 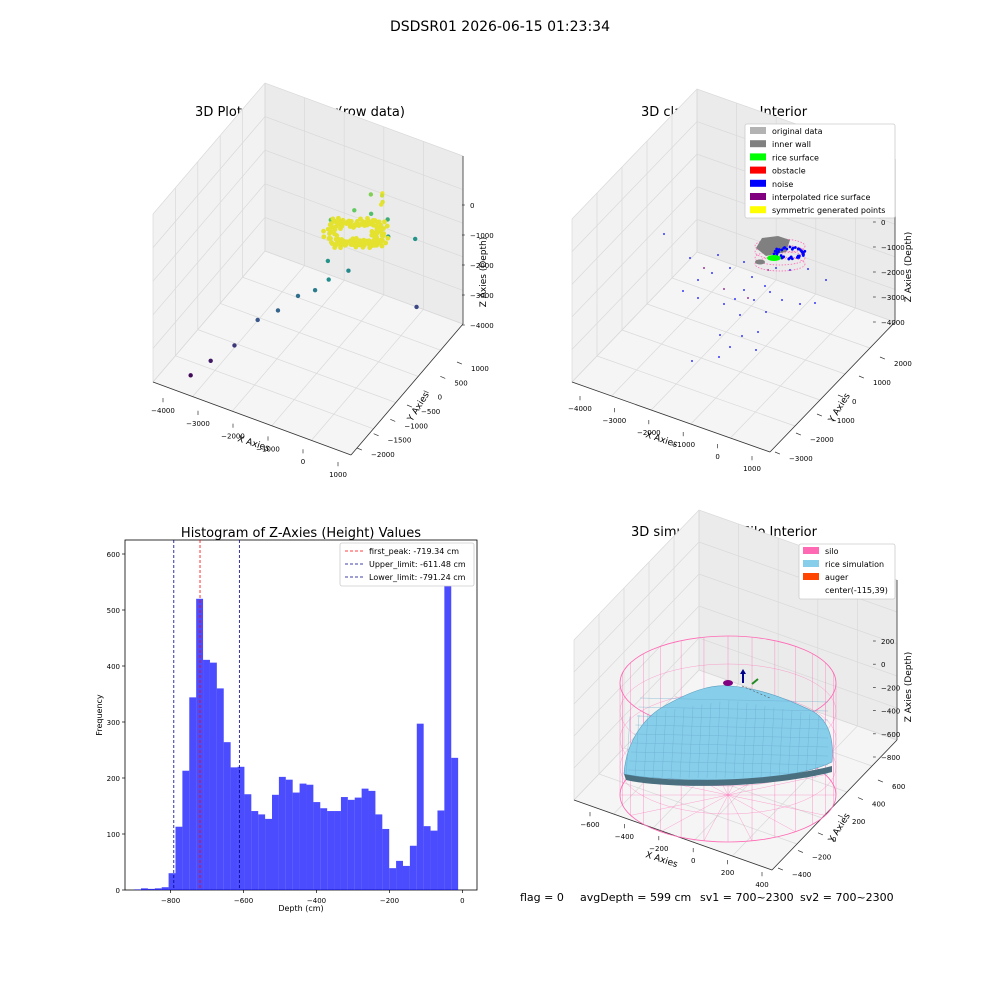 I want to click on tick-label: 500, so click(x=113, y=611).